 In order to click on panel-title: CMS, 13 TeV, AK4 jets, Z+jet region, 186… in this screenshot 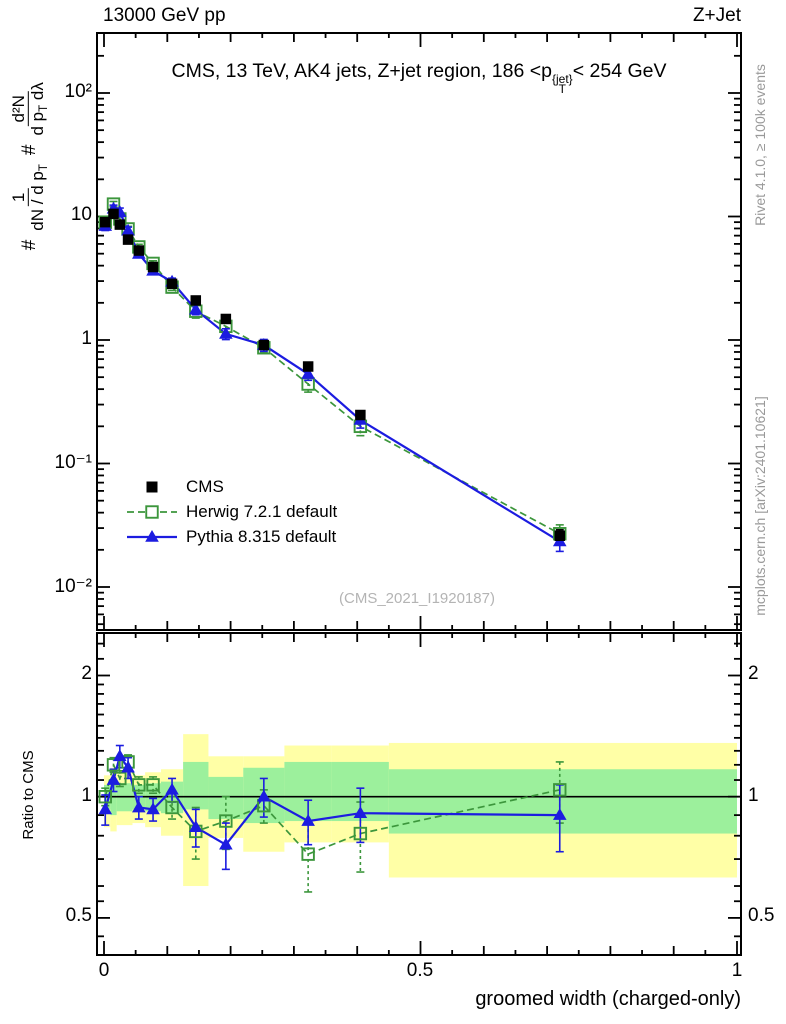, I will do `click(419, 77)`.